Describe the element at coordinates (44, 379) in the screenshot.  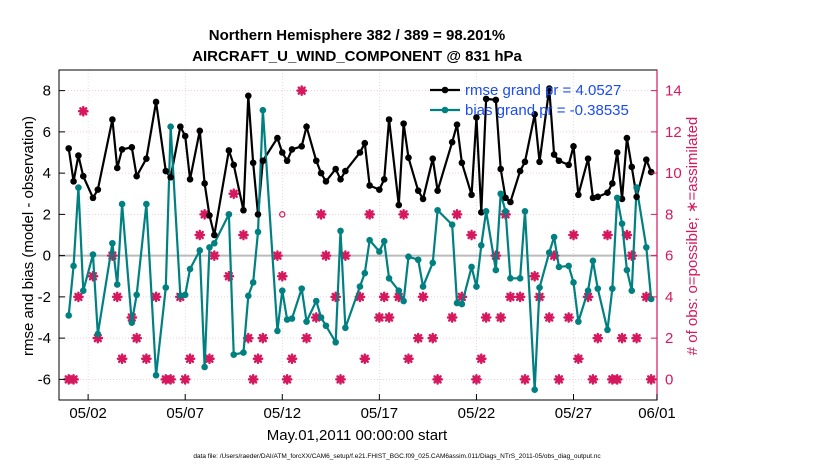
I see `y-tick-label: -6` at that location.